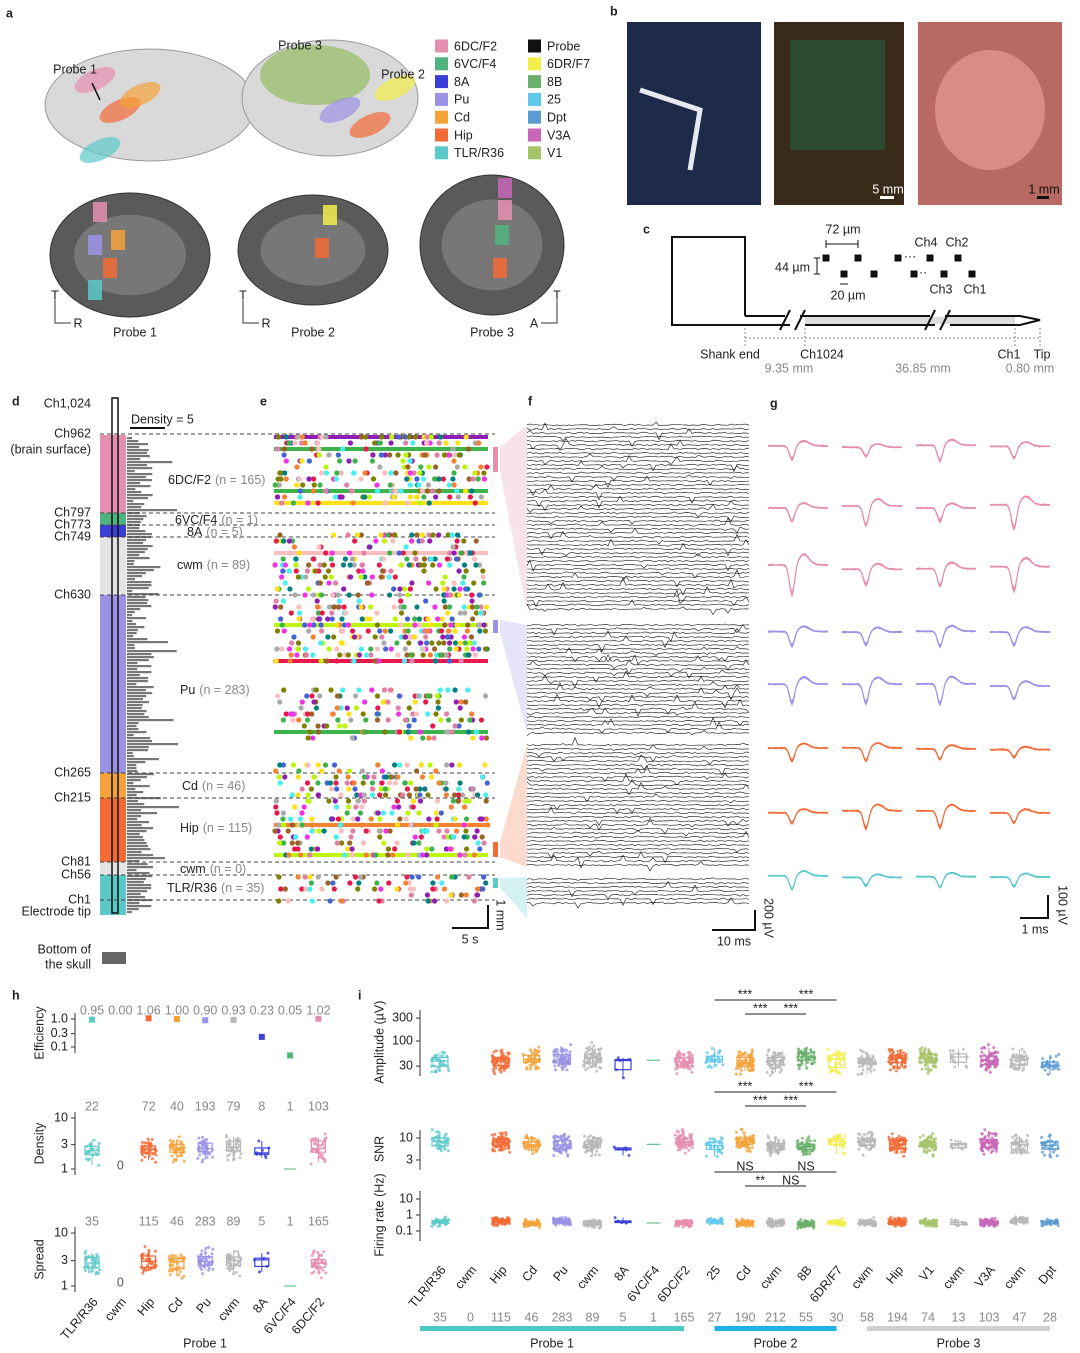 The height and width of the screenshot is (1353, 1080). What do you see at coordinates (381, 732) in the screenshot?
I see `spike-train` at bounding box center [381, 732].